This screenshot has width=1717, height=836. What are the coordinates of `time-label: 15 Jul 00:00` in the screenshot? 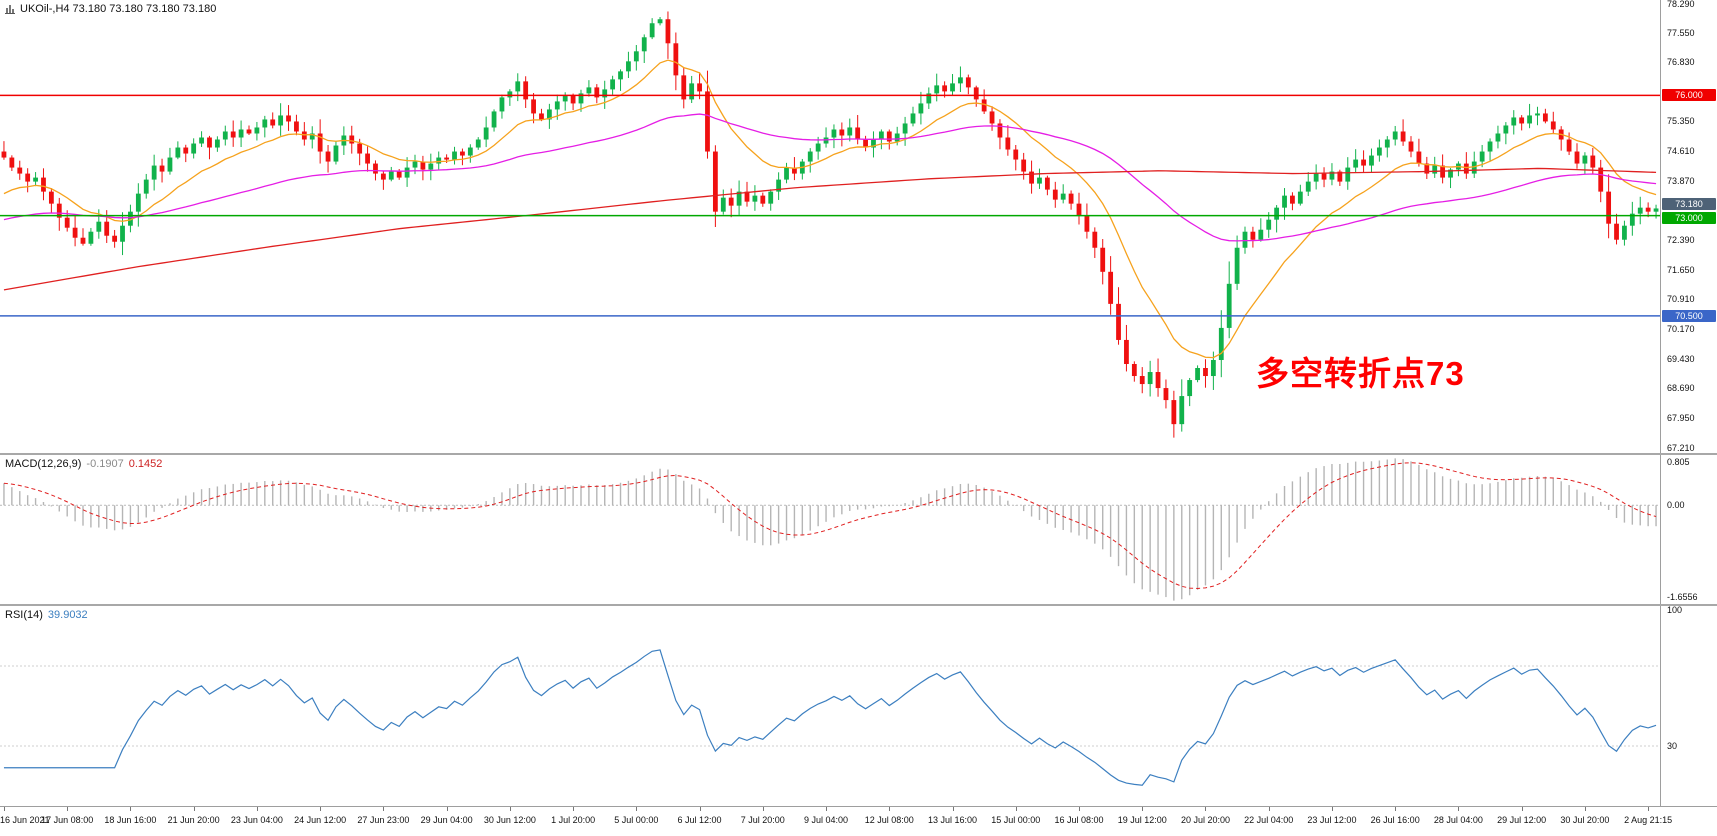 It's located at (1016, 820).